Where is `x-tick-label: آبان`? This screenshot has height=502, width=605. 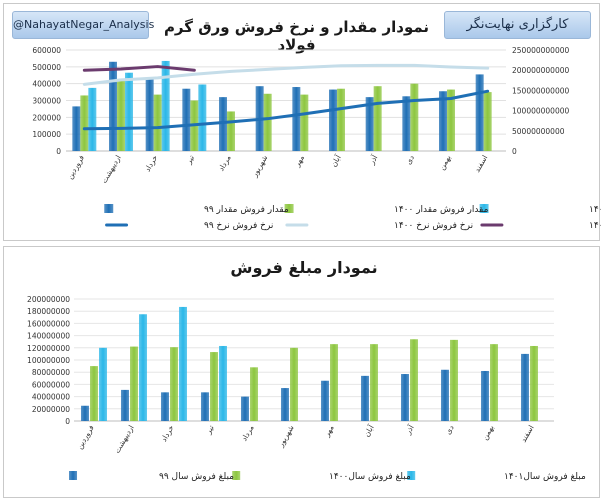 x-tick-label: آبان is located at coordinates (335, 160).